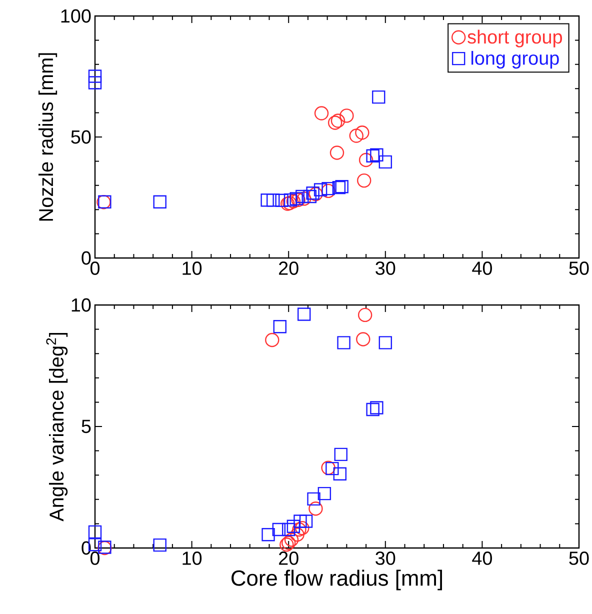 The image size is (592, 614). I want to click on y-tick-label: 100, so click(76, 16).